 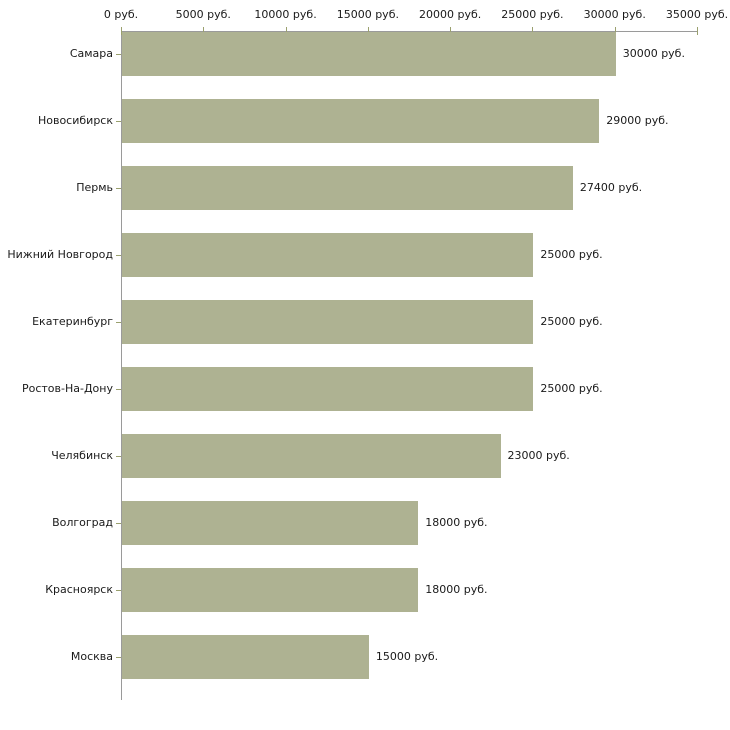 What do you see at coordinates (91, 53) in the screenshot?
I see `category-label: Самара` at bounding box center [91, 53].